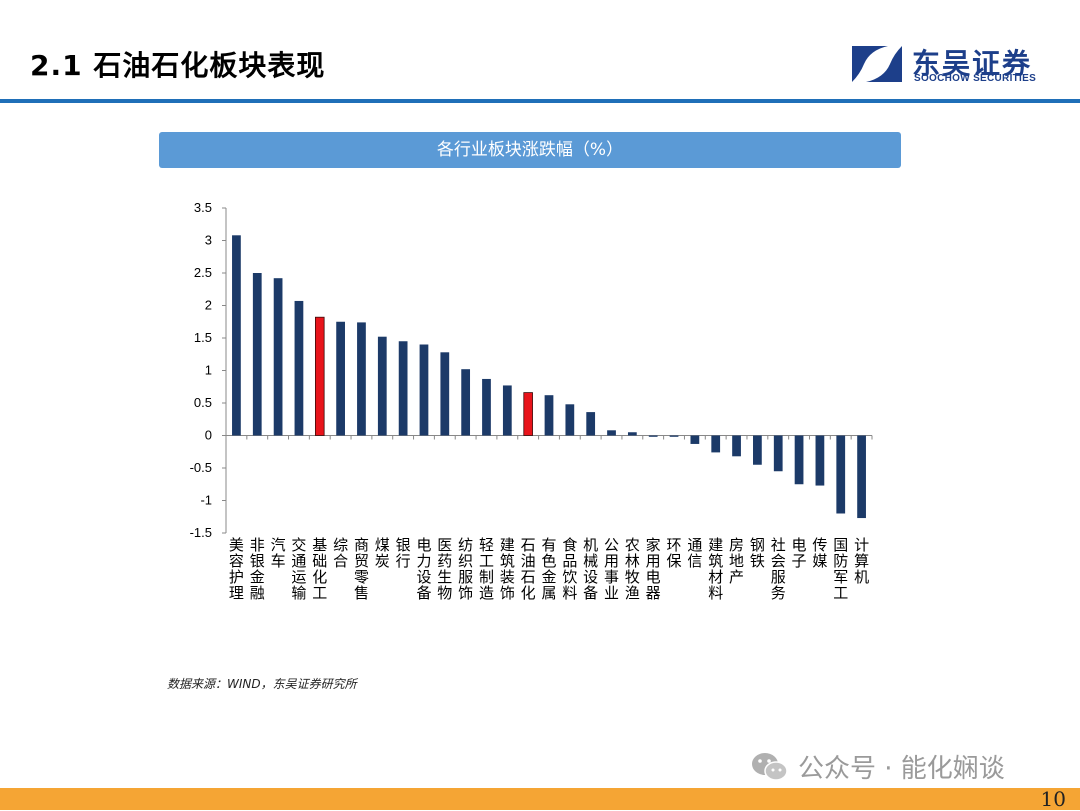 The width and height of the screenshot is (1080, 811). What do you see at coordinates (694, 545) in the screenshot?
I see `category-label-char: 通` at bounding box center [694, 545].